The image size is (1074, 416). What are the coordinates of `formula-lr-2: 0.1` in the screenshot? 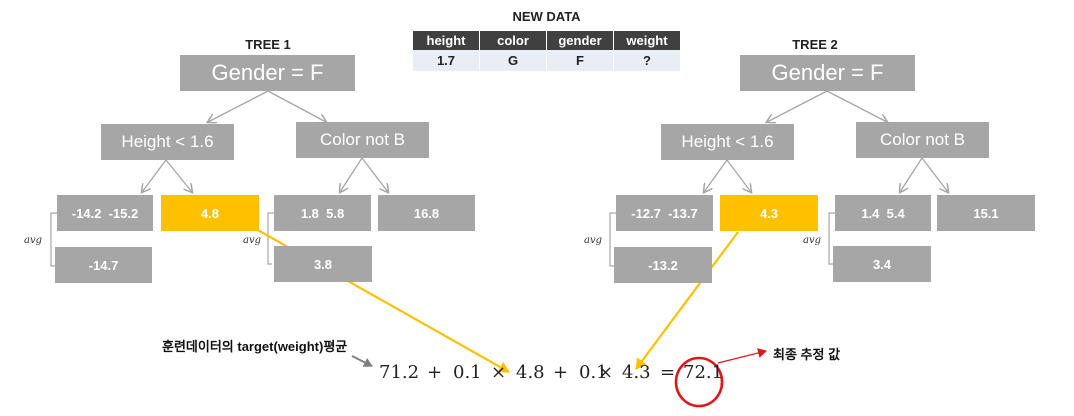 It's located at (593, 372).